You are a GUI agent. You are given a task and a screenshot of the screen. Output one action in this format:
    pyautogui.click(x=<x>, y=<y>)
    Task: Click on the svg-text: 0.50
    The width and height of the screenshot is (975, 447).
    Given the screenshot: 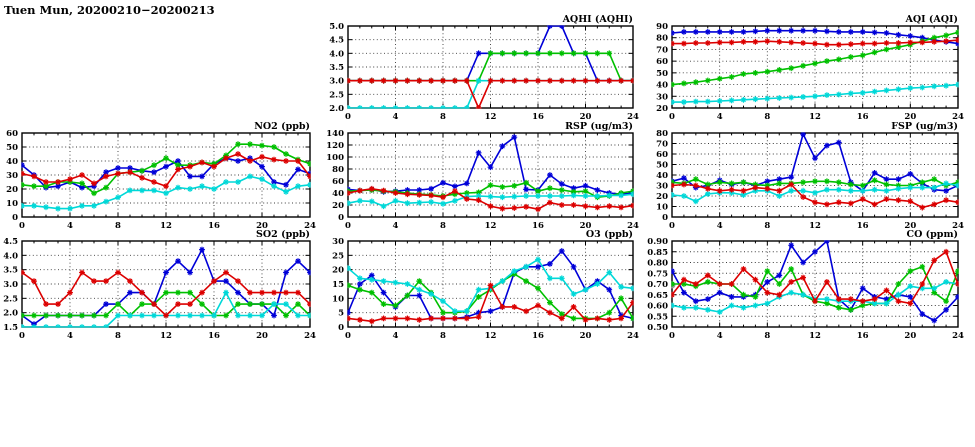 What is the action you would take?
    pyautogui.click(x=657, y=328)
    